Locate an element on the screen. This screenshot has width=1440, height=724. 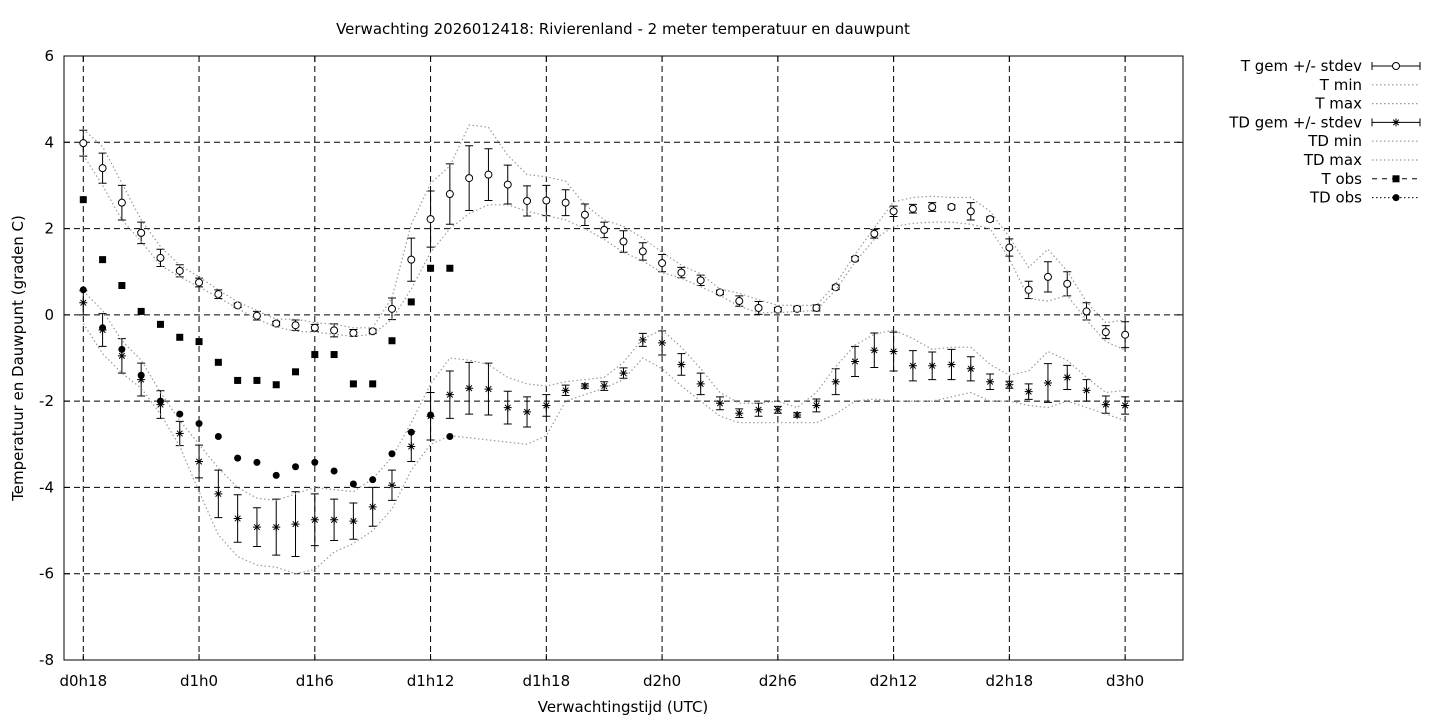
x-tick-label: d1h12 is located at coordinates (431, 681).